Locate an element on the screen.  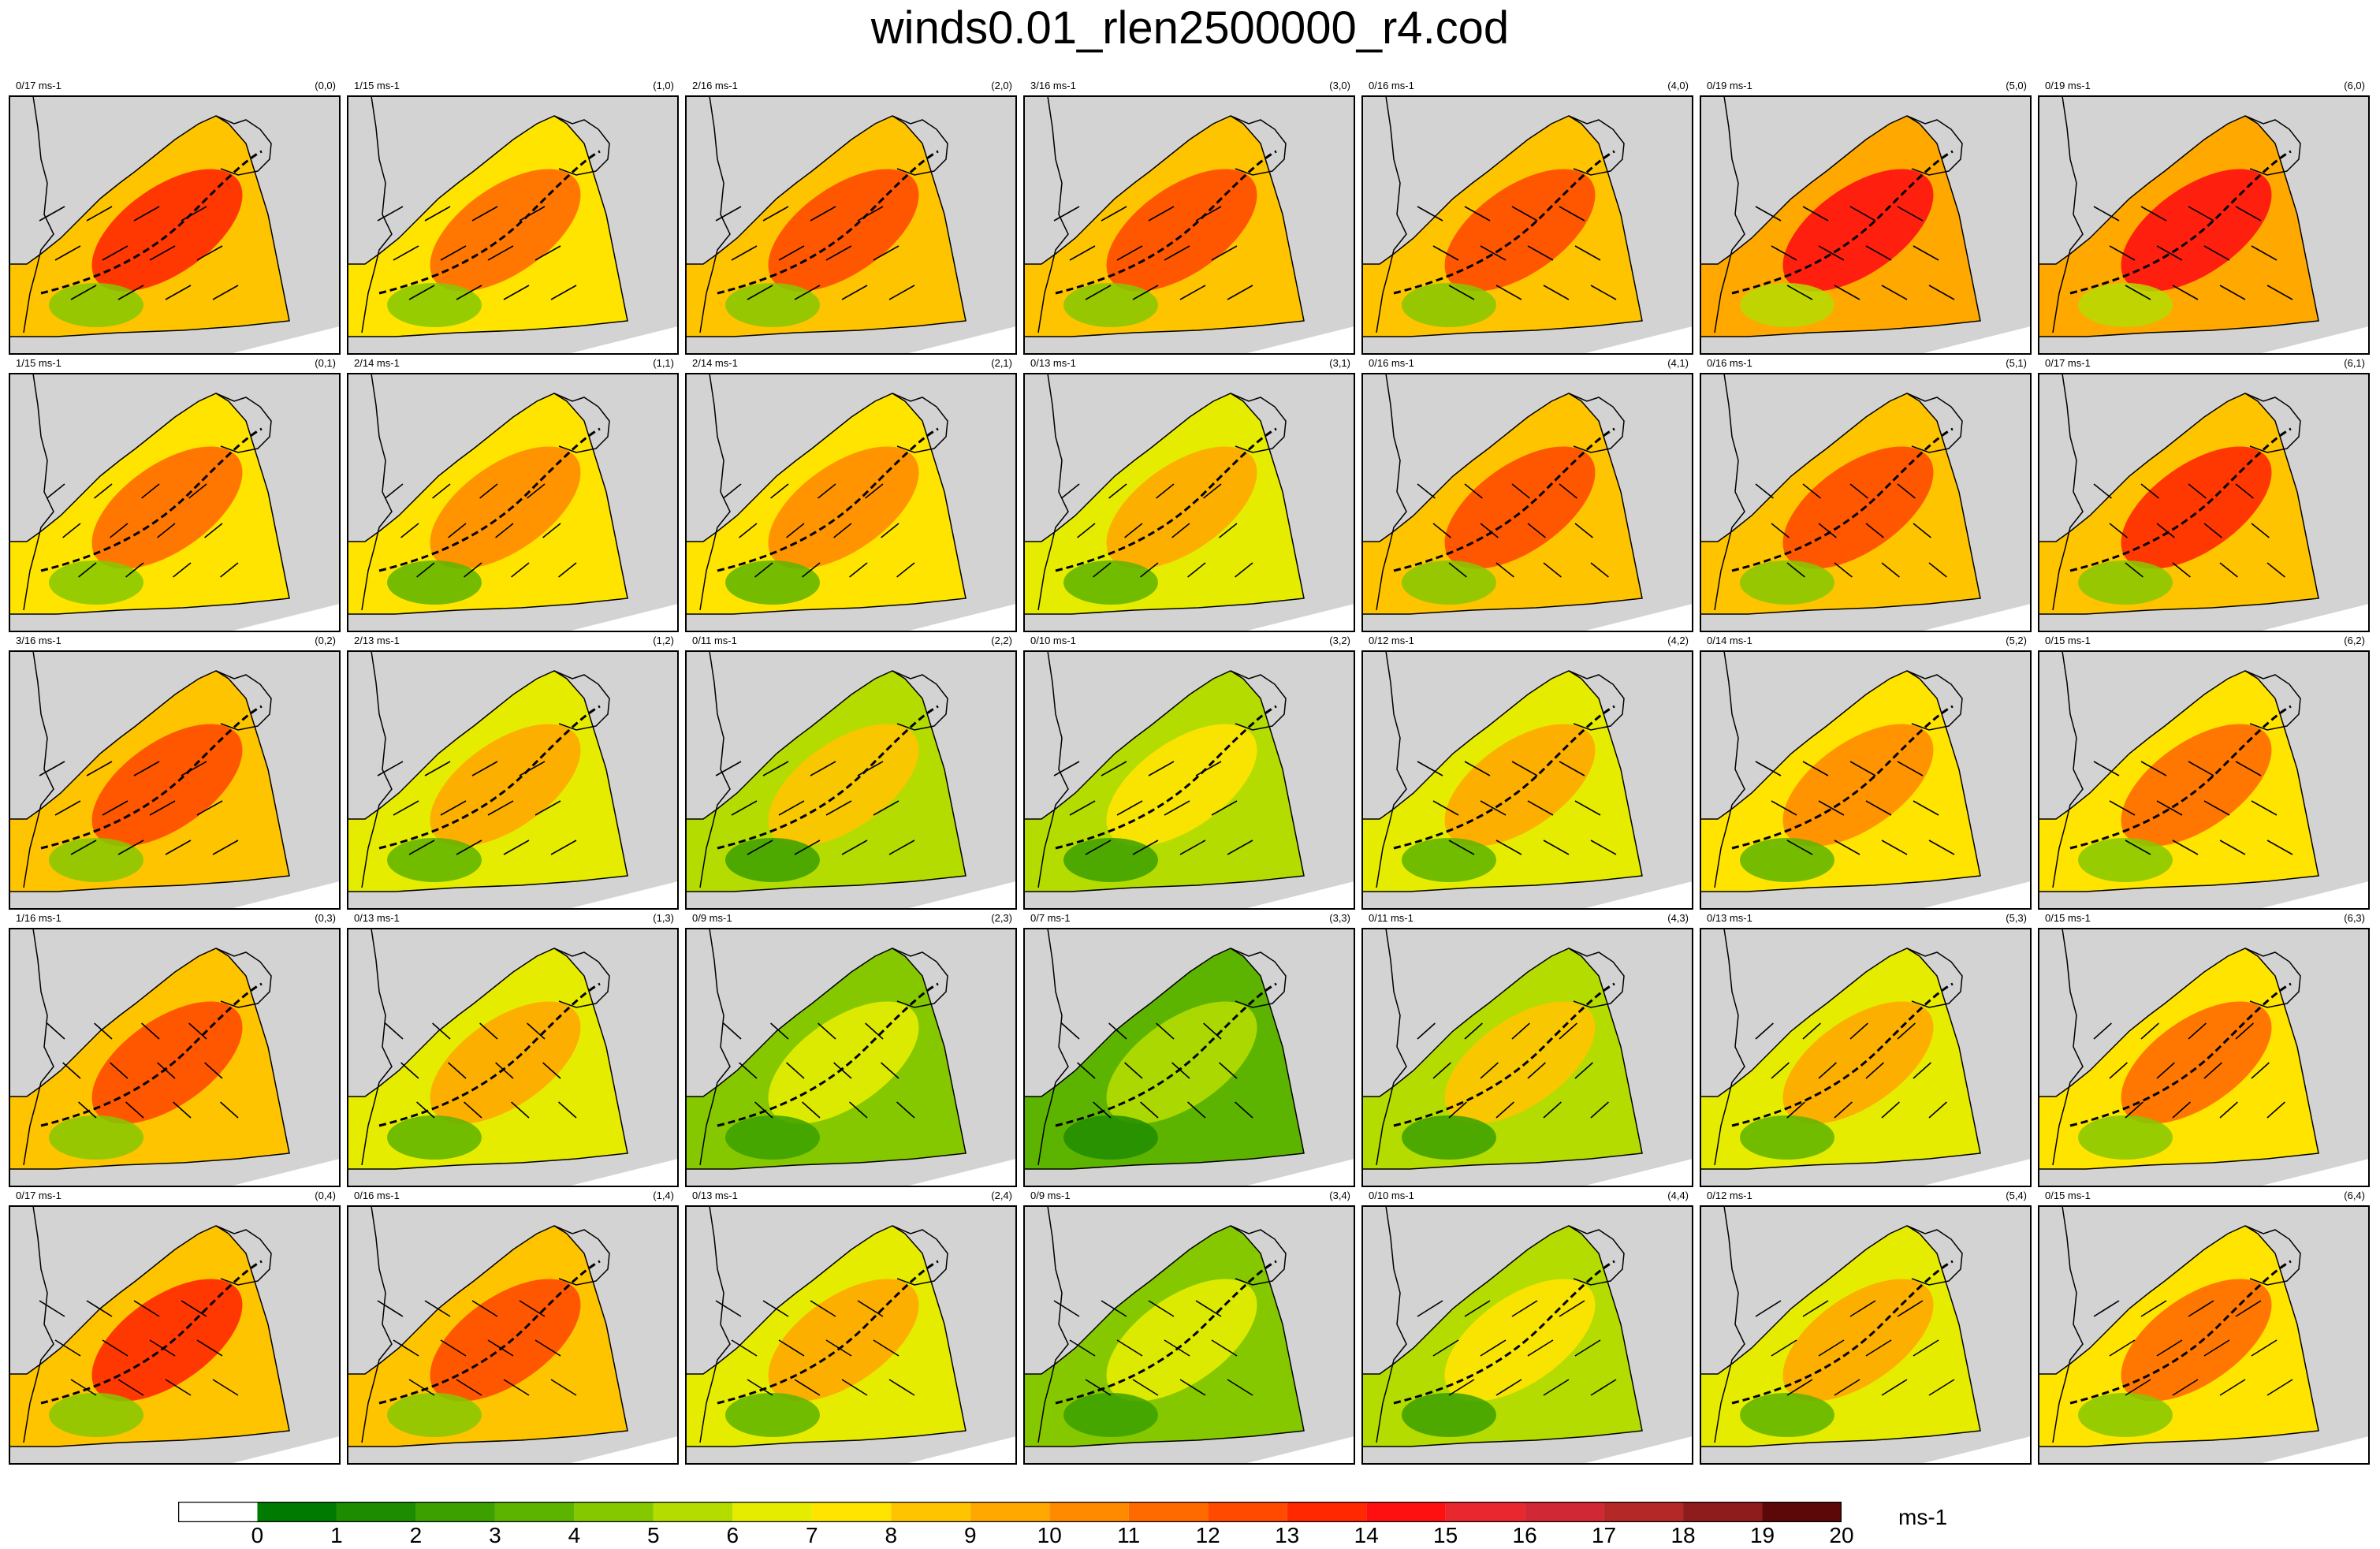
panel-index-label: (1,2) is located at coordinates (663, 640).